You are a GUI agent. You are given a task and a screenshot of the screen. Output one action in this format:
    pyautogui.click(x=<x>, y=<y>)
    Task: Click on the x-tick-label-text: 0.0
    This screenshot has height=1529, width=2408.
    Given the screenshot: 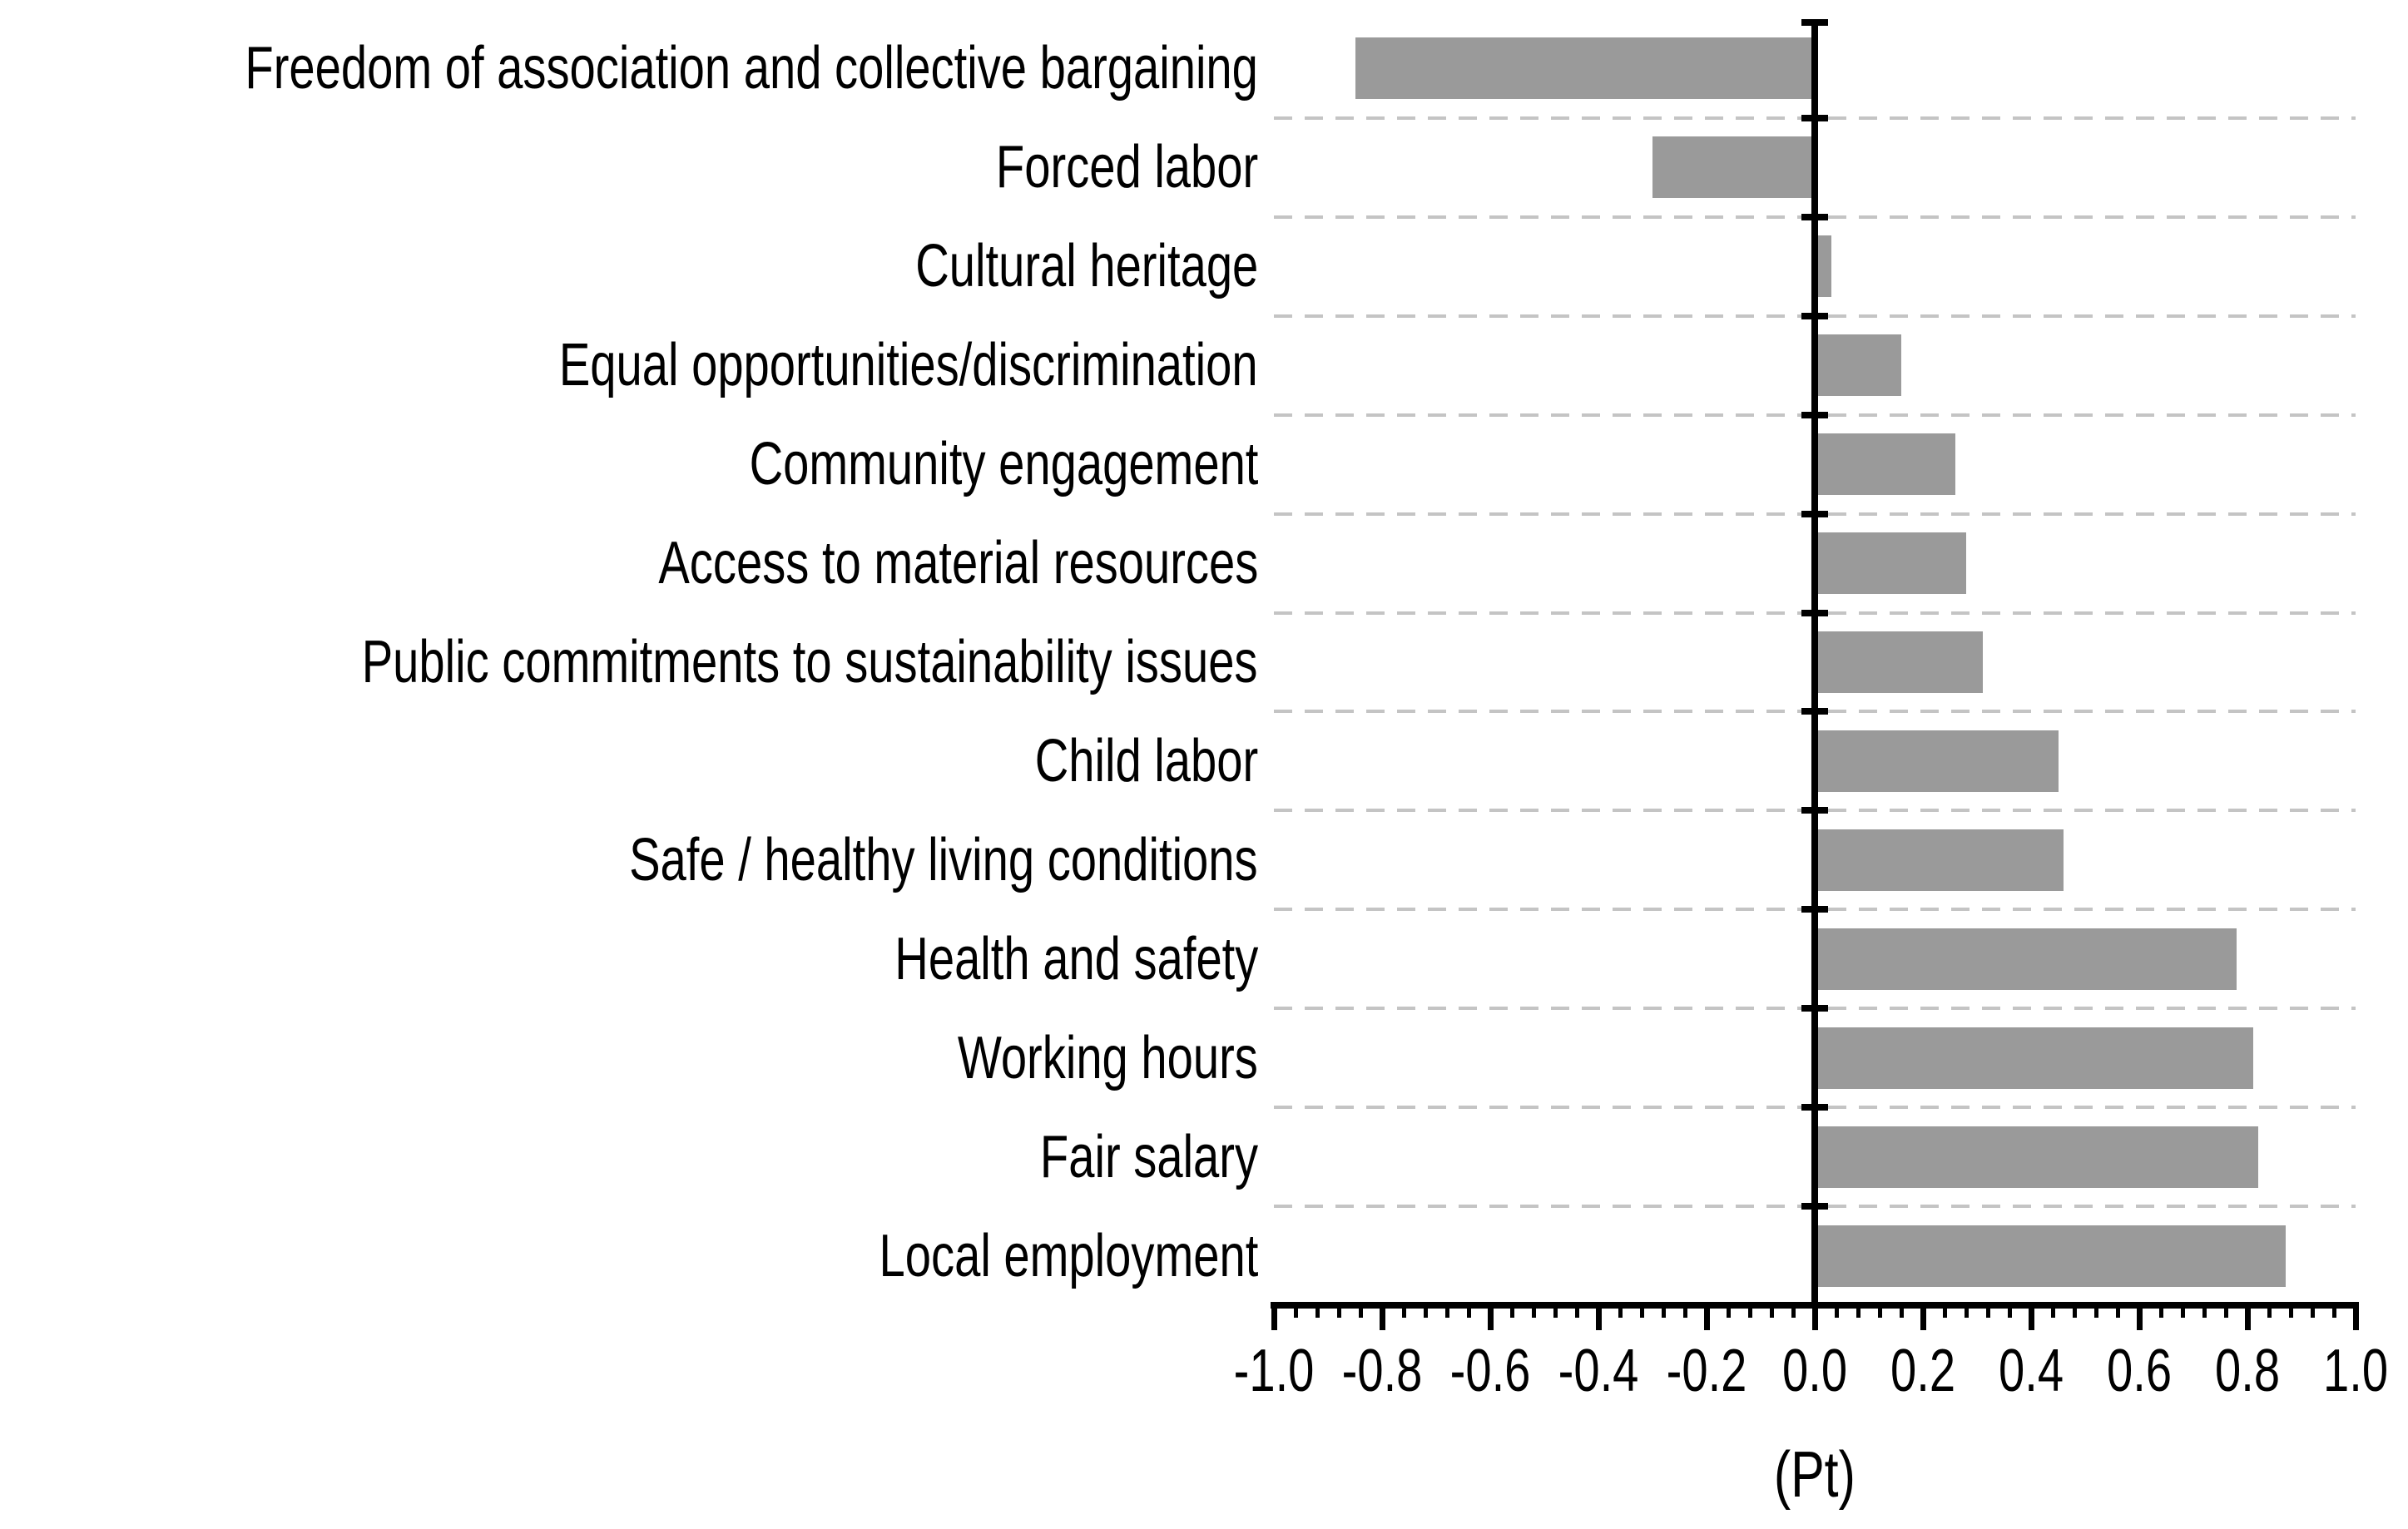 What is the action you would take?
    pyautogui.click(x=1815, y=1371)
    